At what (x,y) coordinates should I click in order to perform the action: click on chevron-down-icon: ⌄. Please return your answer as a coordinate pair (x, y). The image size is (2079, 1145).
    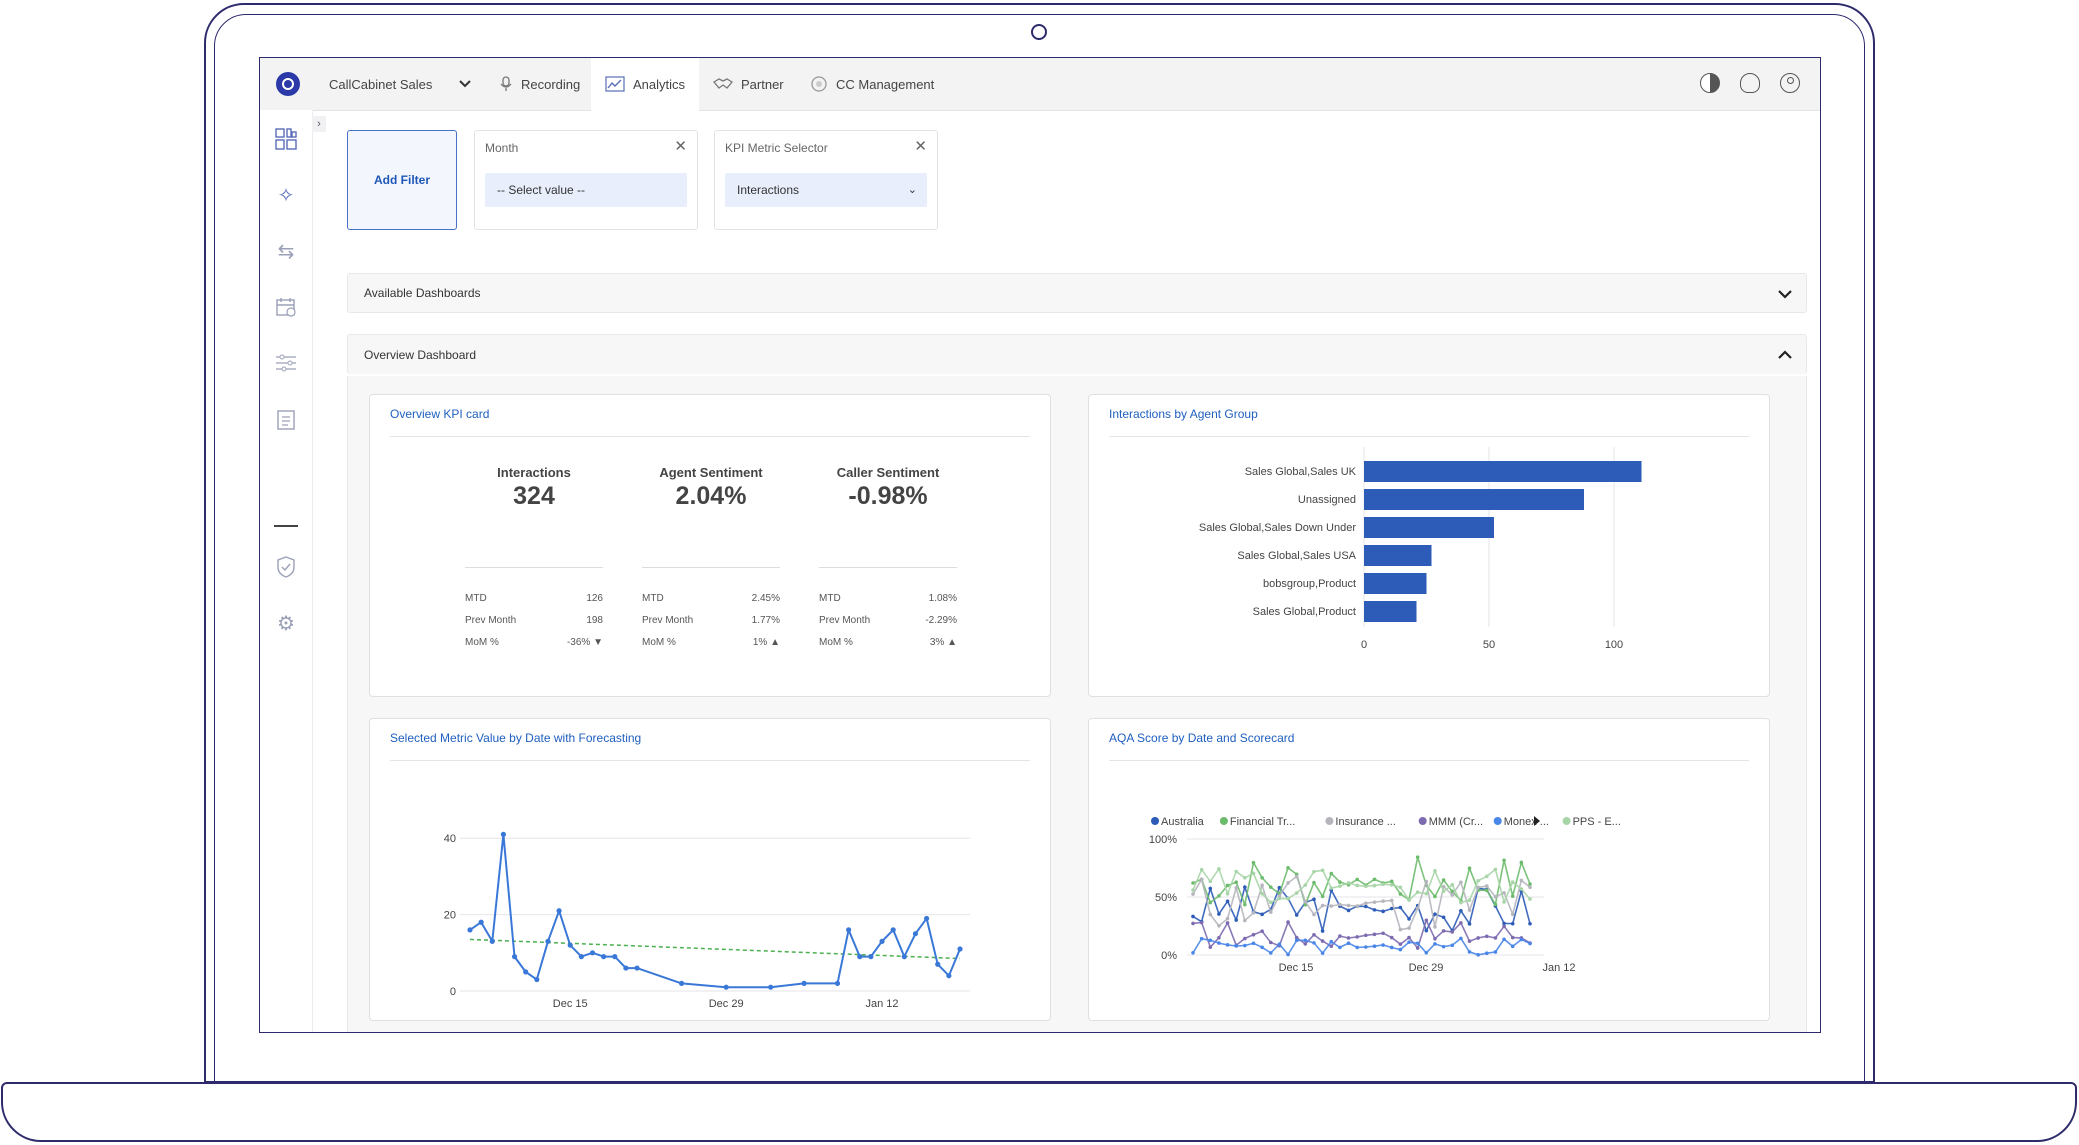
    Looking at the image, I should click on (912, 190).